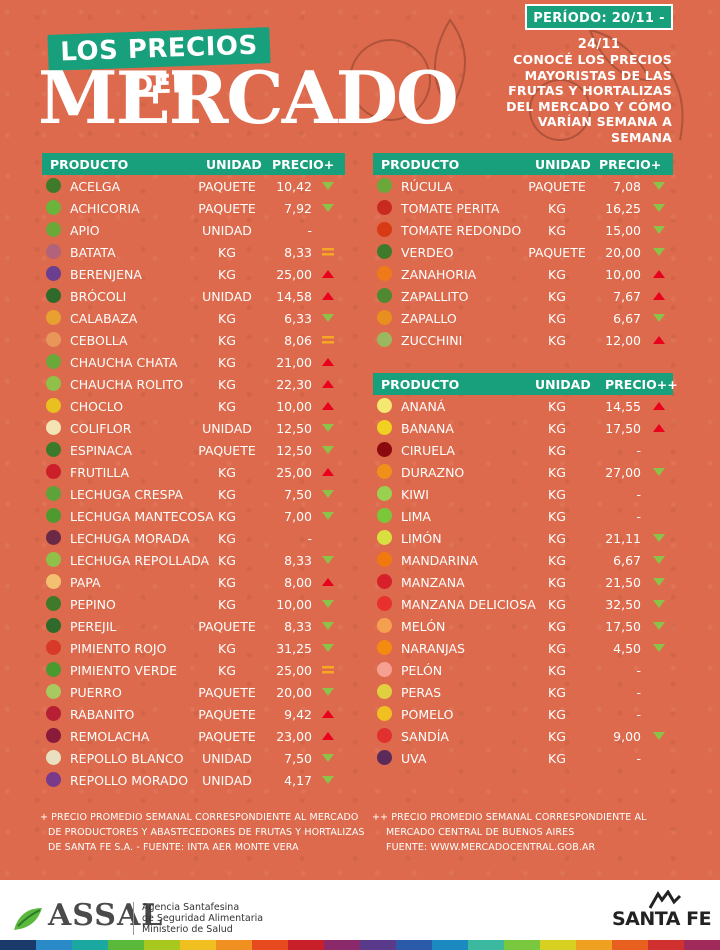  Describe the element at coordinates (294, 450) in the screenshot. I see `product-price: 12,50` at that location.